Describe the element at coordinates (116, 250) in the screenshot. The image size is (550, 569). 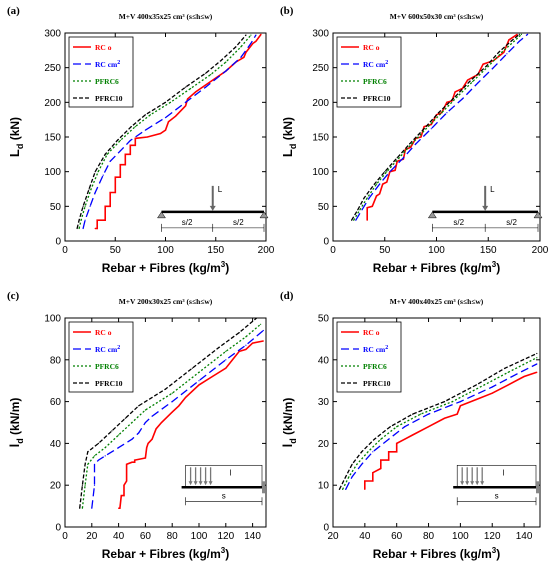
I see `x-tick-label: 50` at that location.